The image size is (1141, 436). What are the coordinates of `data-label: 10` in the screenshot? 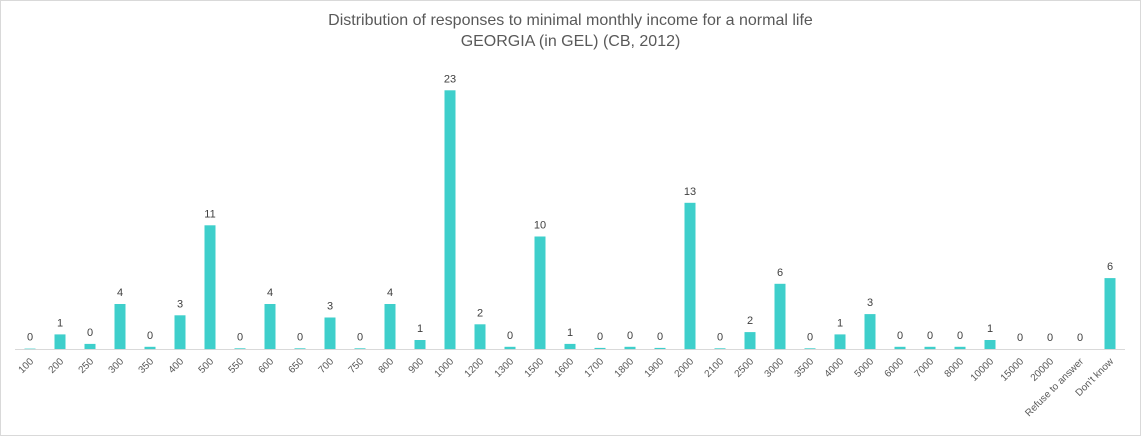 It's located at (540, 226).